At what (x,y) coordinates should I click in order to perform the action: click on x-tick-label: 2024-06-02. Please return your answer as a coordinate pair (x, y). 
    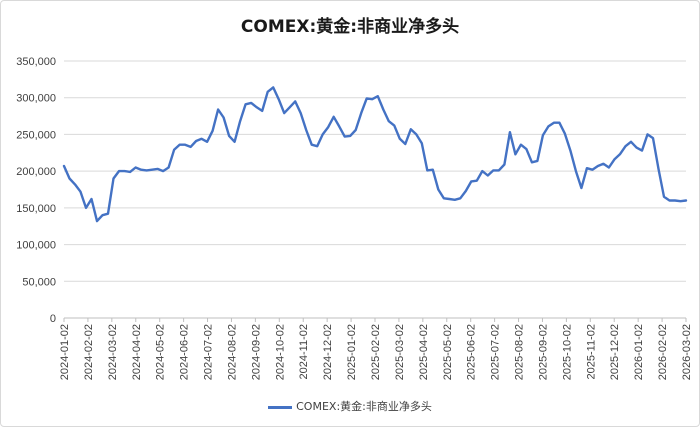
    Looking at the image, I should click on (185, 352).